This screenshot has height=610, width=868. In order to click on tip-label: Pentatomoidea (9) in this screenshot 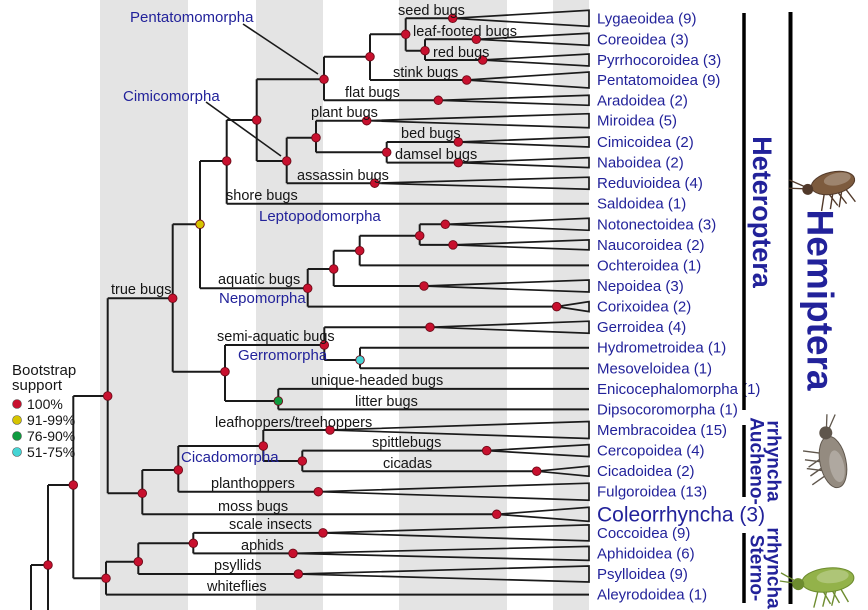, I will do `click(658, 80)`.